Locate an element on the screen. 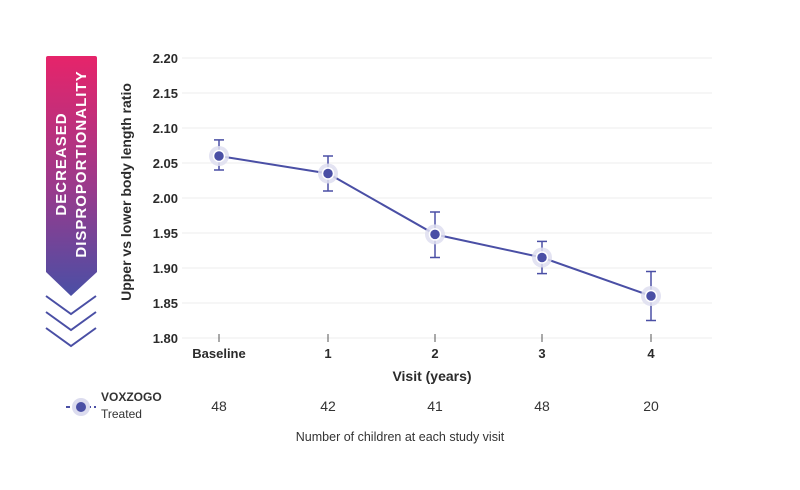 The image size is (800, 490). decrease-arrow: DECREASED DISPROPORTIONALITY is located at coordinates (71, 202).